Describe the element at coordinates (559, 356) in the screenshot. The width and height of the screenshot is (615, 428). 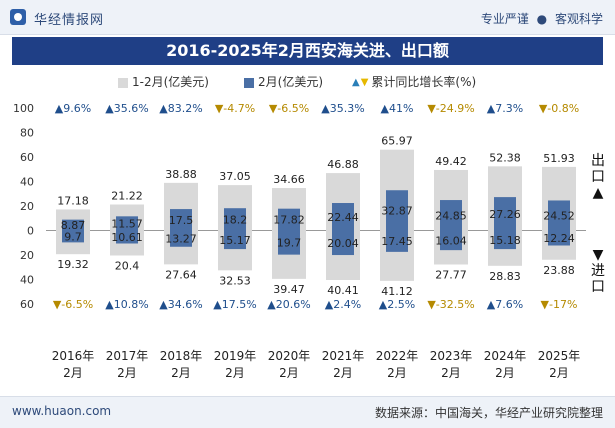
I see `x-tick-label-year: 2025年` at that location.